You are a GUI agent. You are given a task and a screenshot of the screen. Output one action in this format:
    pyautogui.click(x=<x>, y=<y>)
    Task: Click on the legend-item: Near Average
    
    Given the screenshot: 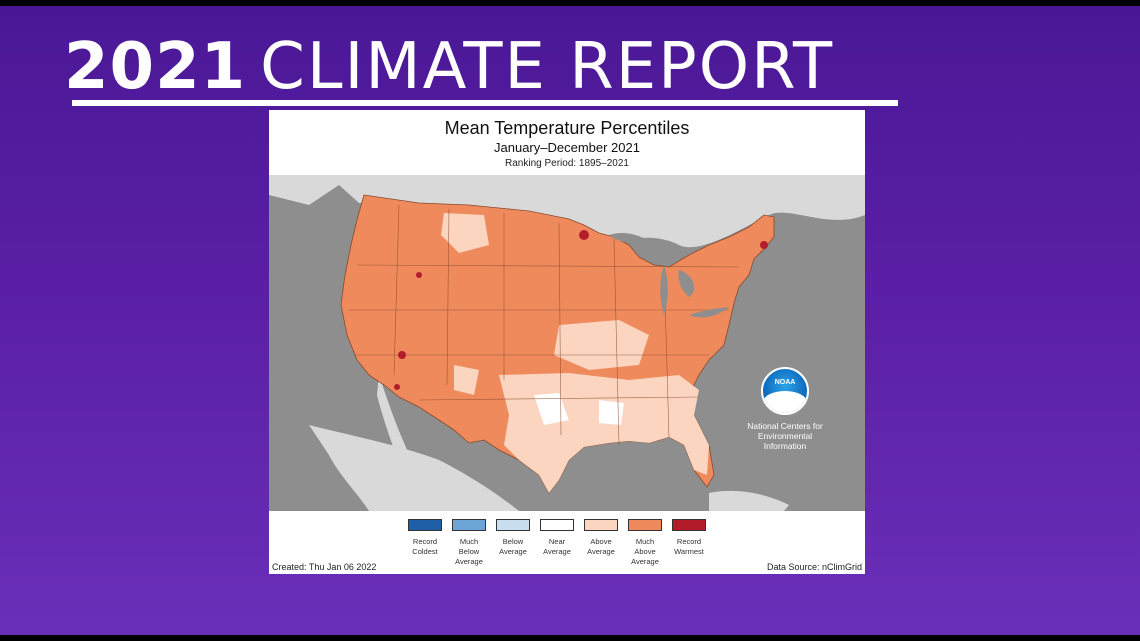 What is the action you would take?
    pyautogui.click(x=557, y=543)
    